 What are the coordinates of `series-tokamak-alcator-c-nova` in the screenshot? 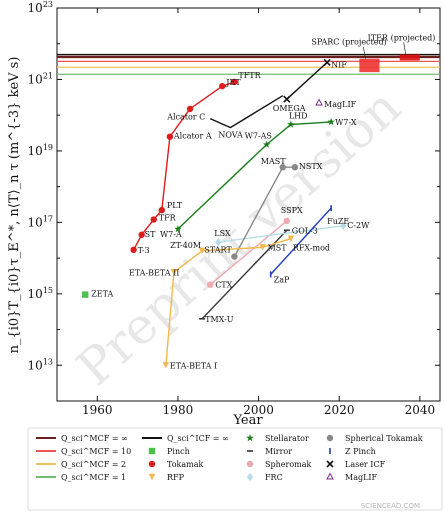 It's located at (246, 112).